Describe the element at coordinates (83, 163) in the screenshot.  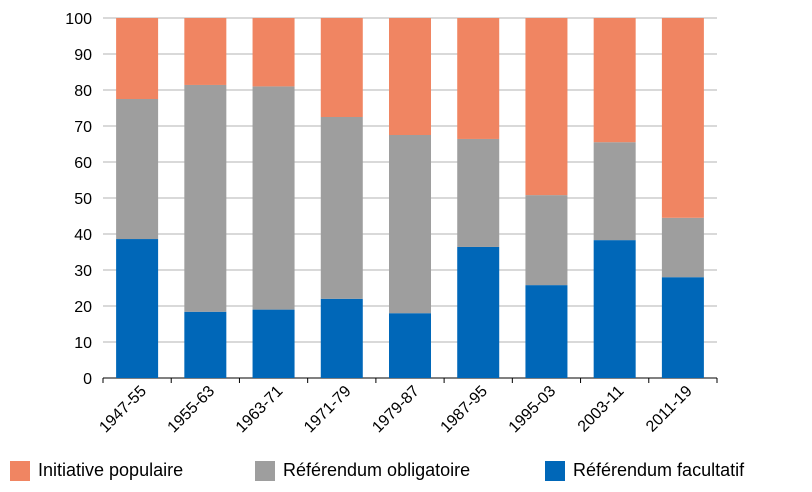
I see `y-tick-label-60: 60` at that location.